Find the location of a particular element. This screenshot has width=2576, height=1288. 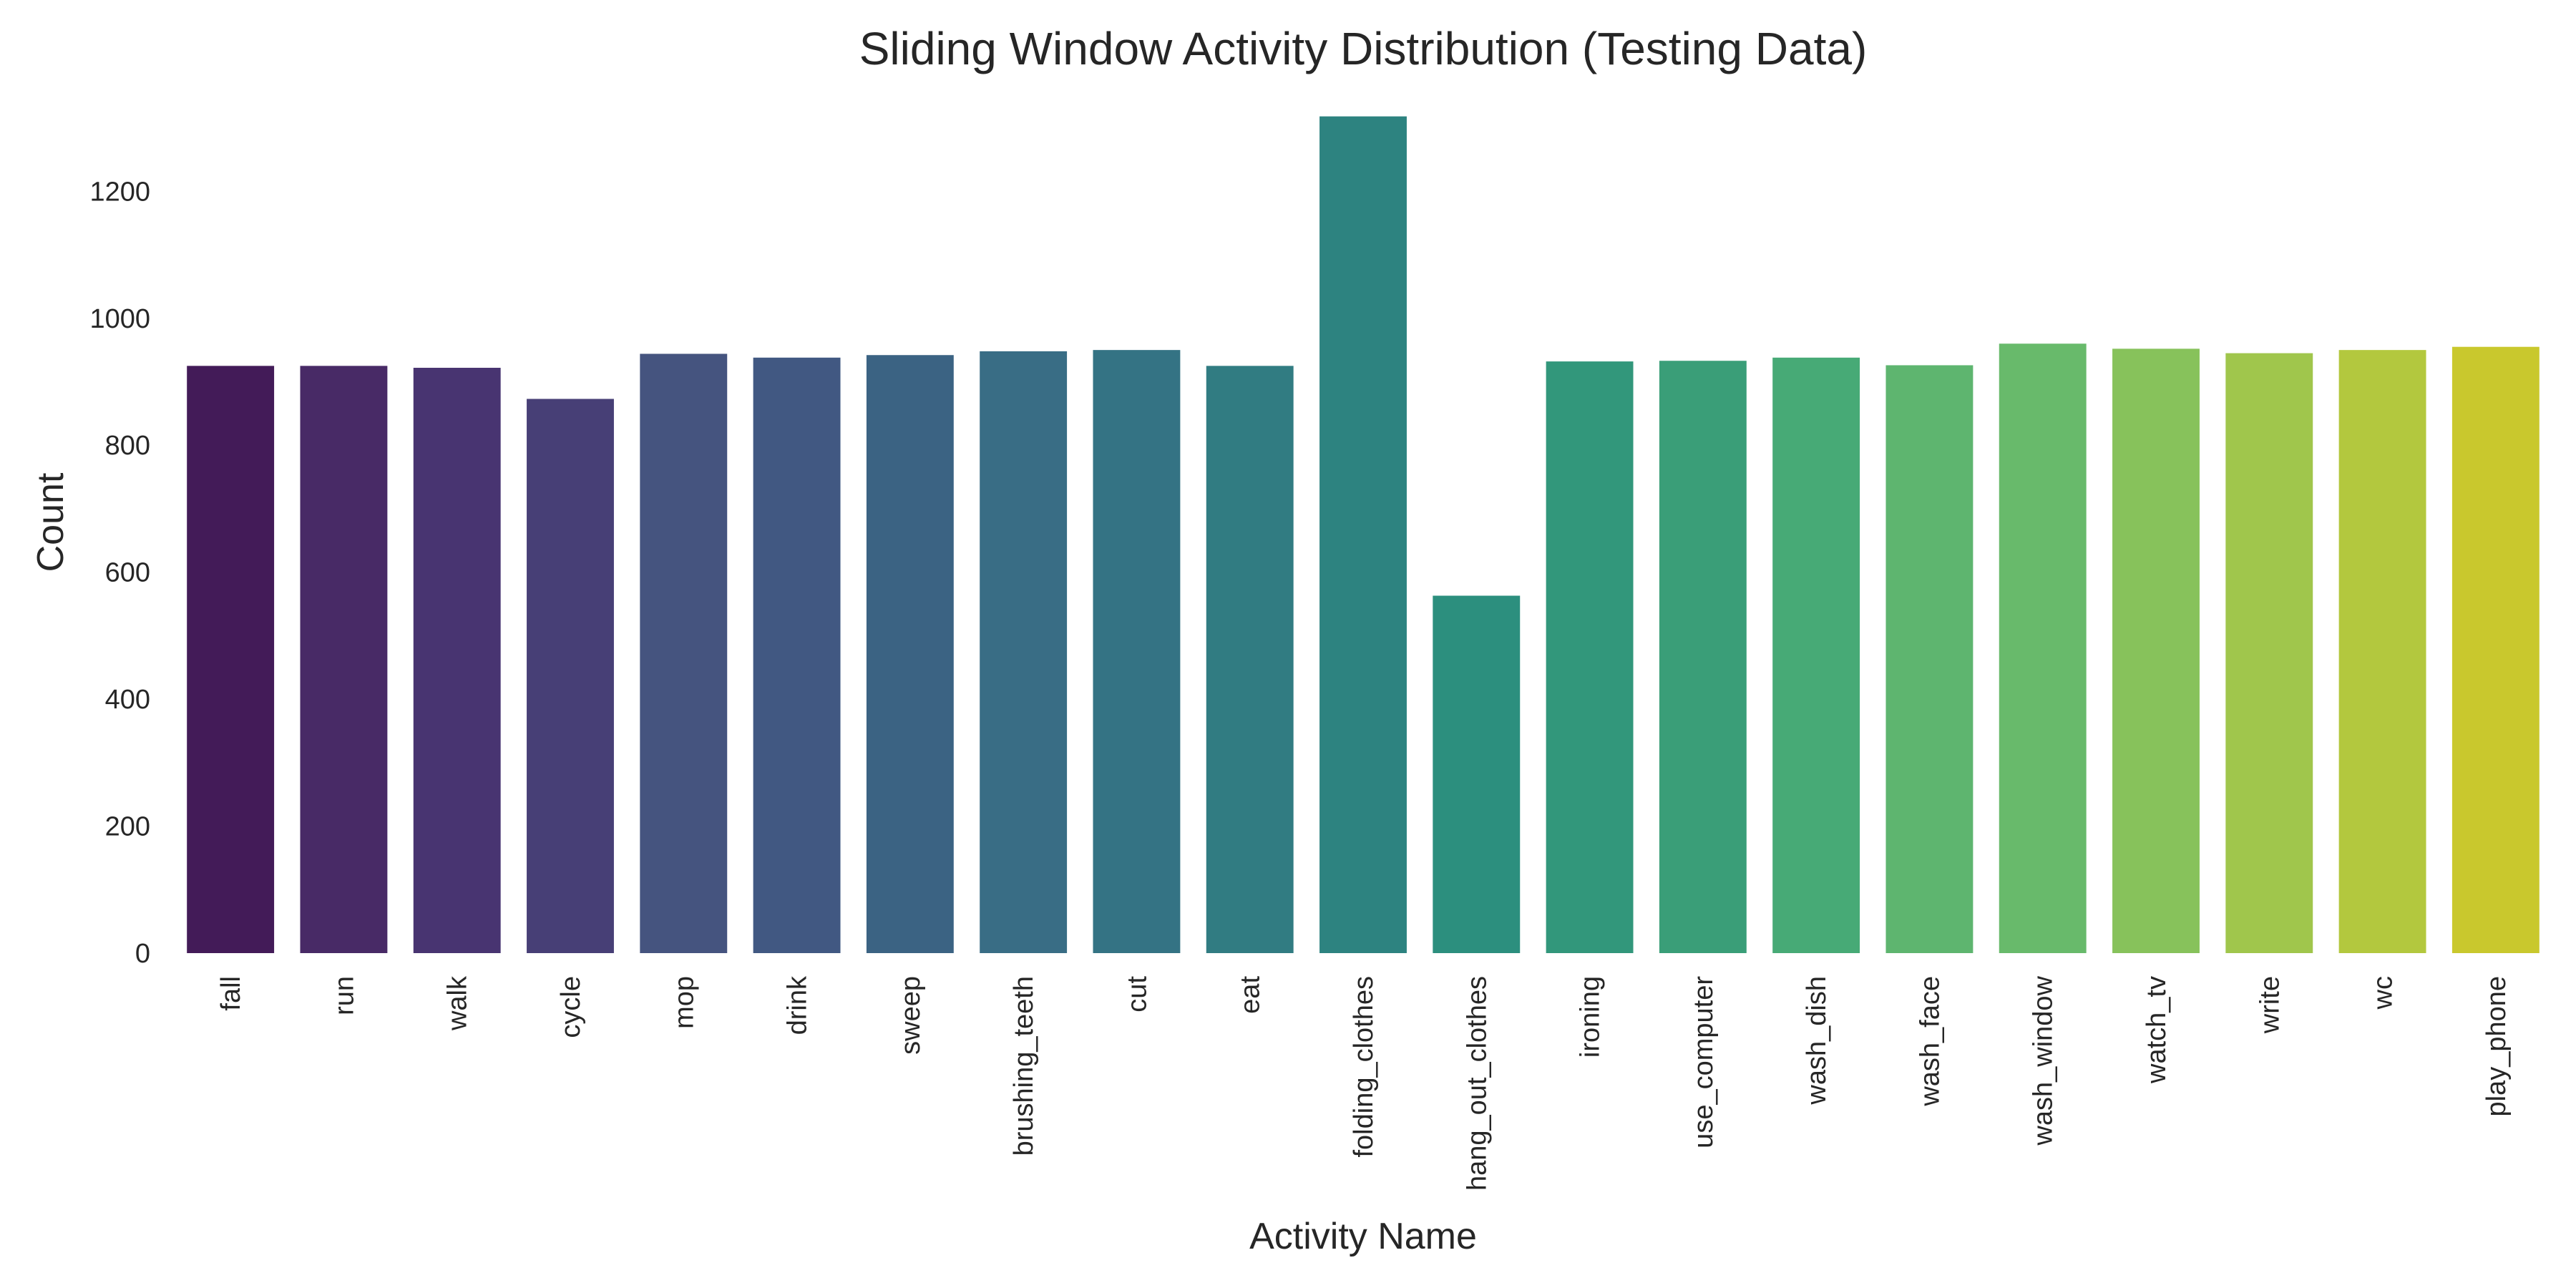

x-tick-label: eat is located at coordinates (1251, 995).